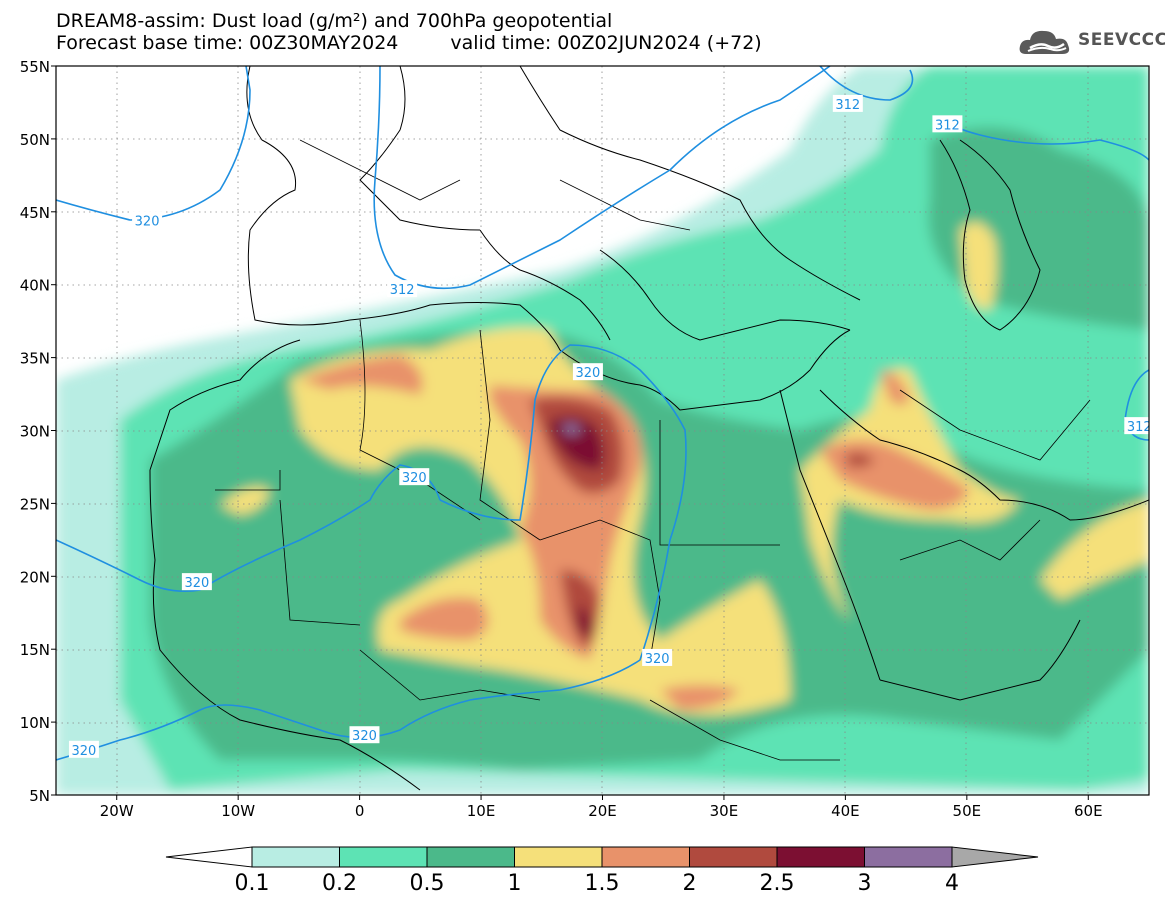 This screenshot has height=907, width=1165. I want to click on base-time-label: Forecast base time: 00Z30MAY2024, so click(227, 43).